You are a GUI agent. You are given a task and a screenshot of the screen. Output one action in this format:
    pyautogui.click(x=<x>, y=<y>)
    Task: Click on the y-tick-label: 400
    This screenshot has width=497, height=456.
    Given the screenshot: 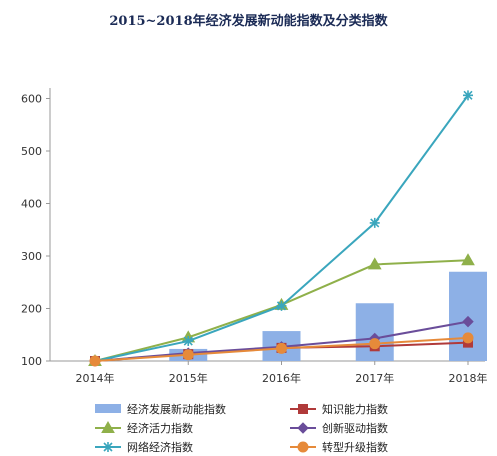 What is the action you would take?
    pyautogui.click(x=31, y=204)
    